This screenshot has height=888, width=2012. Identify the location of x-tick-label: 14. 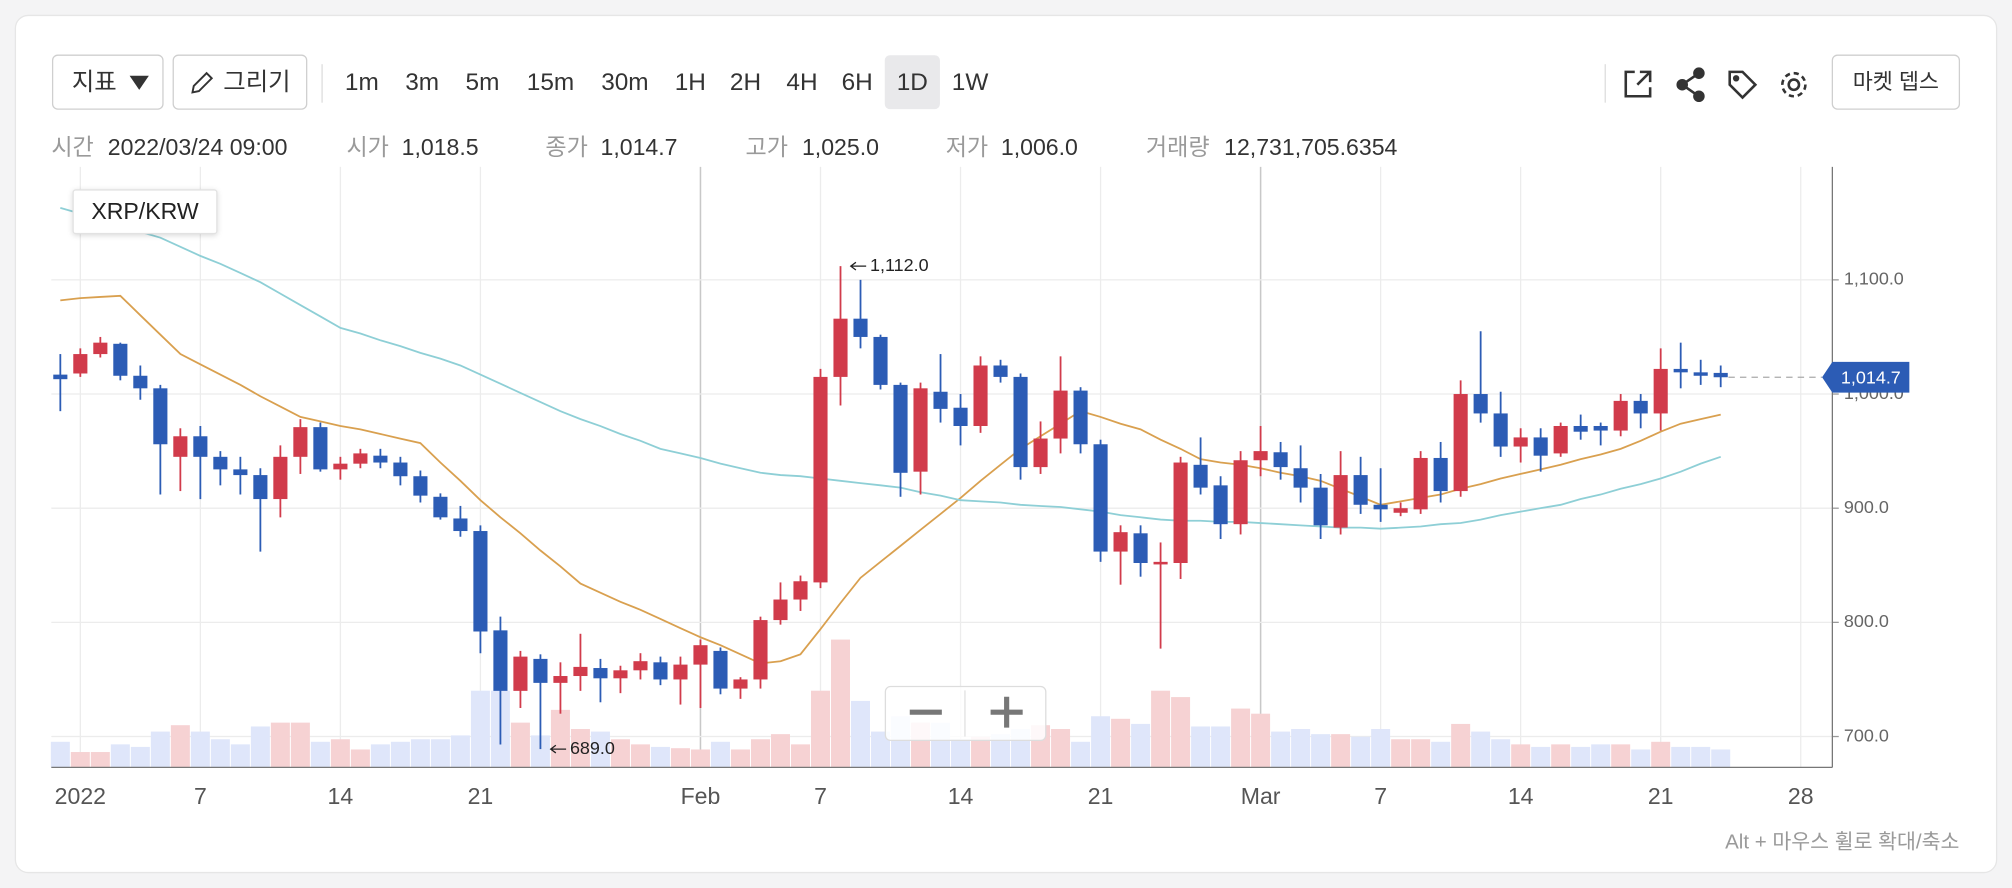
(1521, 796).